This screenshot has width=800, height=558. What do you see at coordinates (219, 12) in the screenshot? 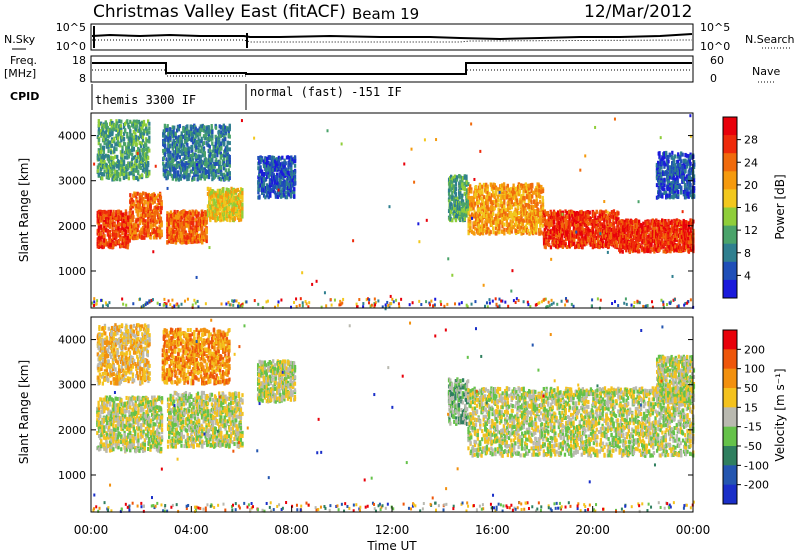
I see `station-title: Christmas Valley East (fitACF)` at bounding box center [219, 12].